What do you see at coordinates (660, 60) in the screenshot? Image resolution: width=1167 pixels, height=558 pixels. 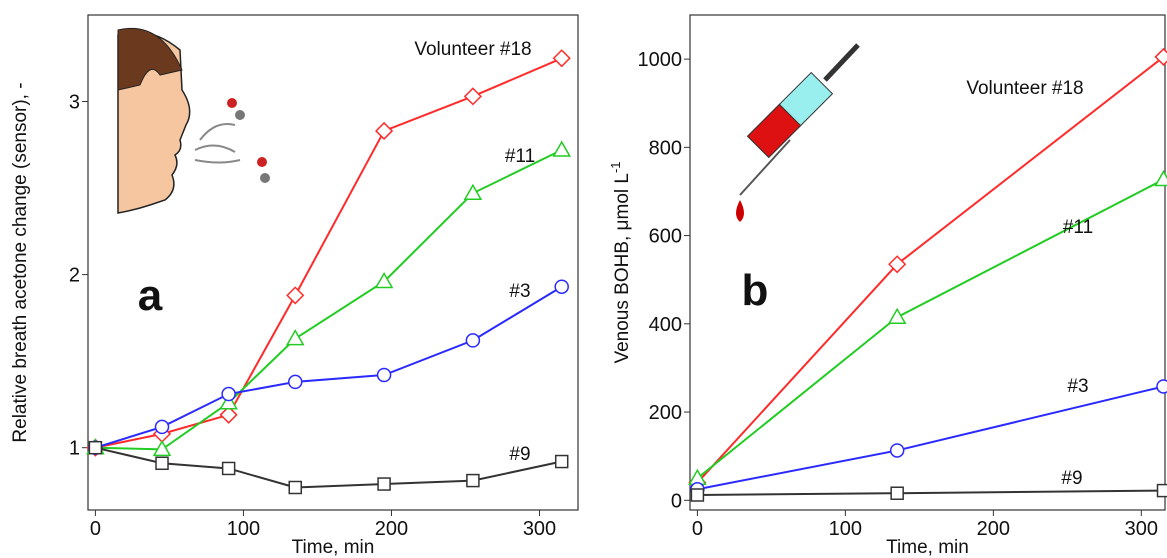 I see `y-tick-label: 1000` at bounding box center [660, 60].